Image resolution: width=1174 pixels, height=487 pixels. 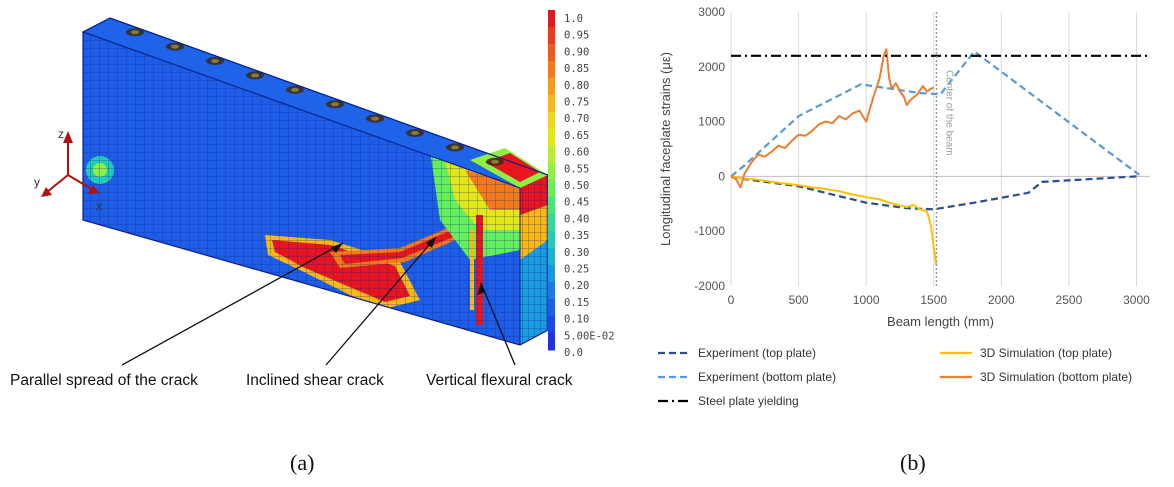 What do you see at coordinates (1056, 377) in the screenshot?
I see `legend-label: 3D Simulation (bottom plate)` at bounding box center [1056, 377].